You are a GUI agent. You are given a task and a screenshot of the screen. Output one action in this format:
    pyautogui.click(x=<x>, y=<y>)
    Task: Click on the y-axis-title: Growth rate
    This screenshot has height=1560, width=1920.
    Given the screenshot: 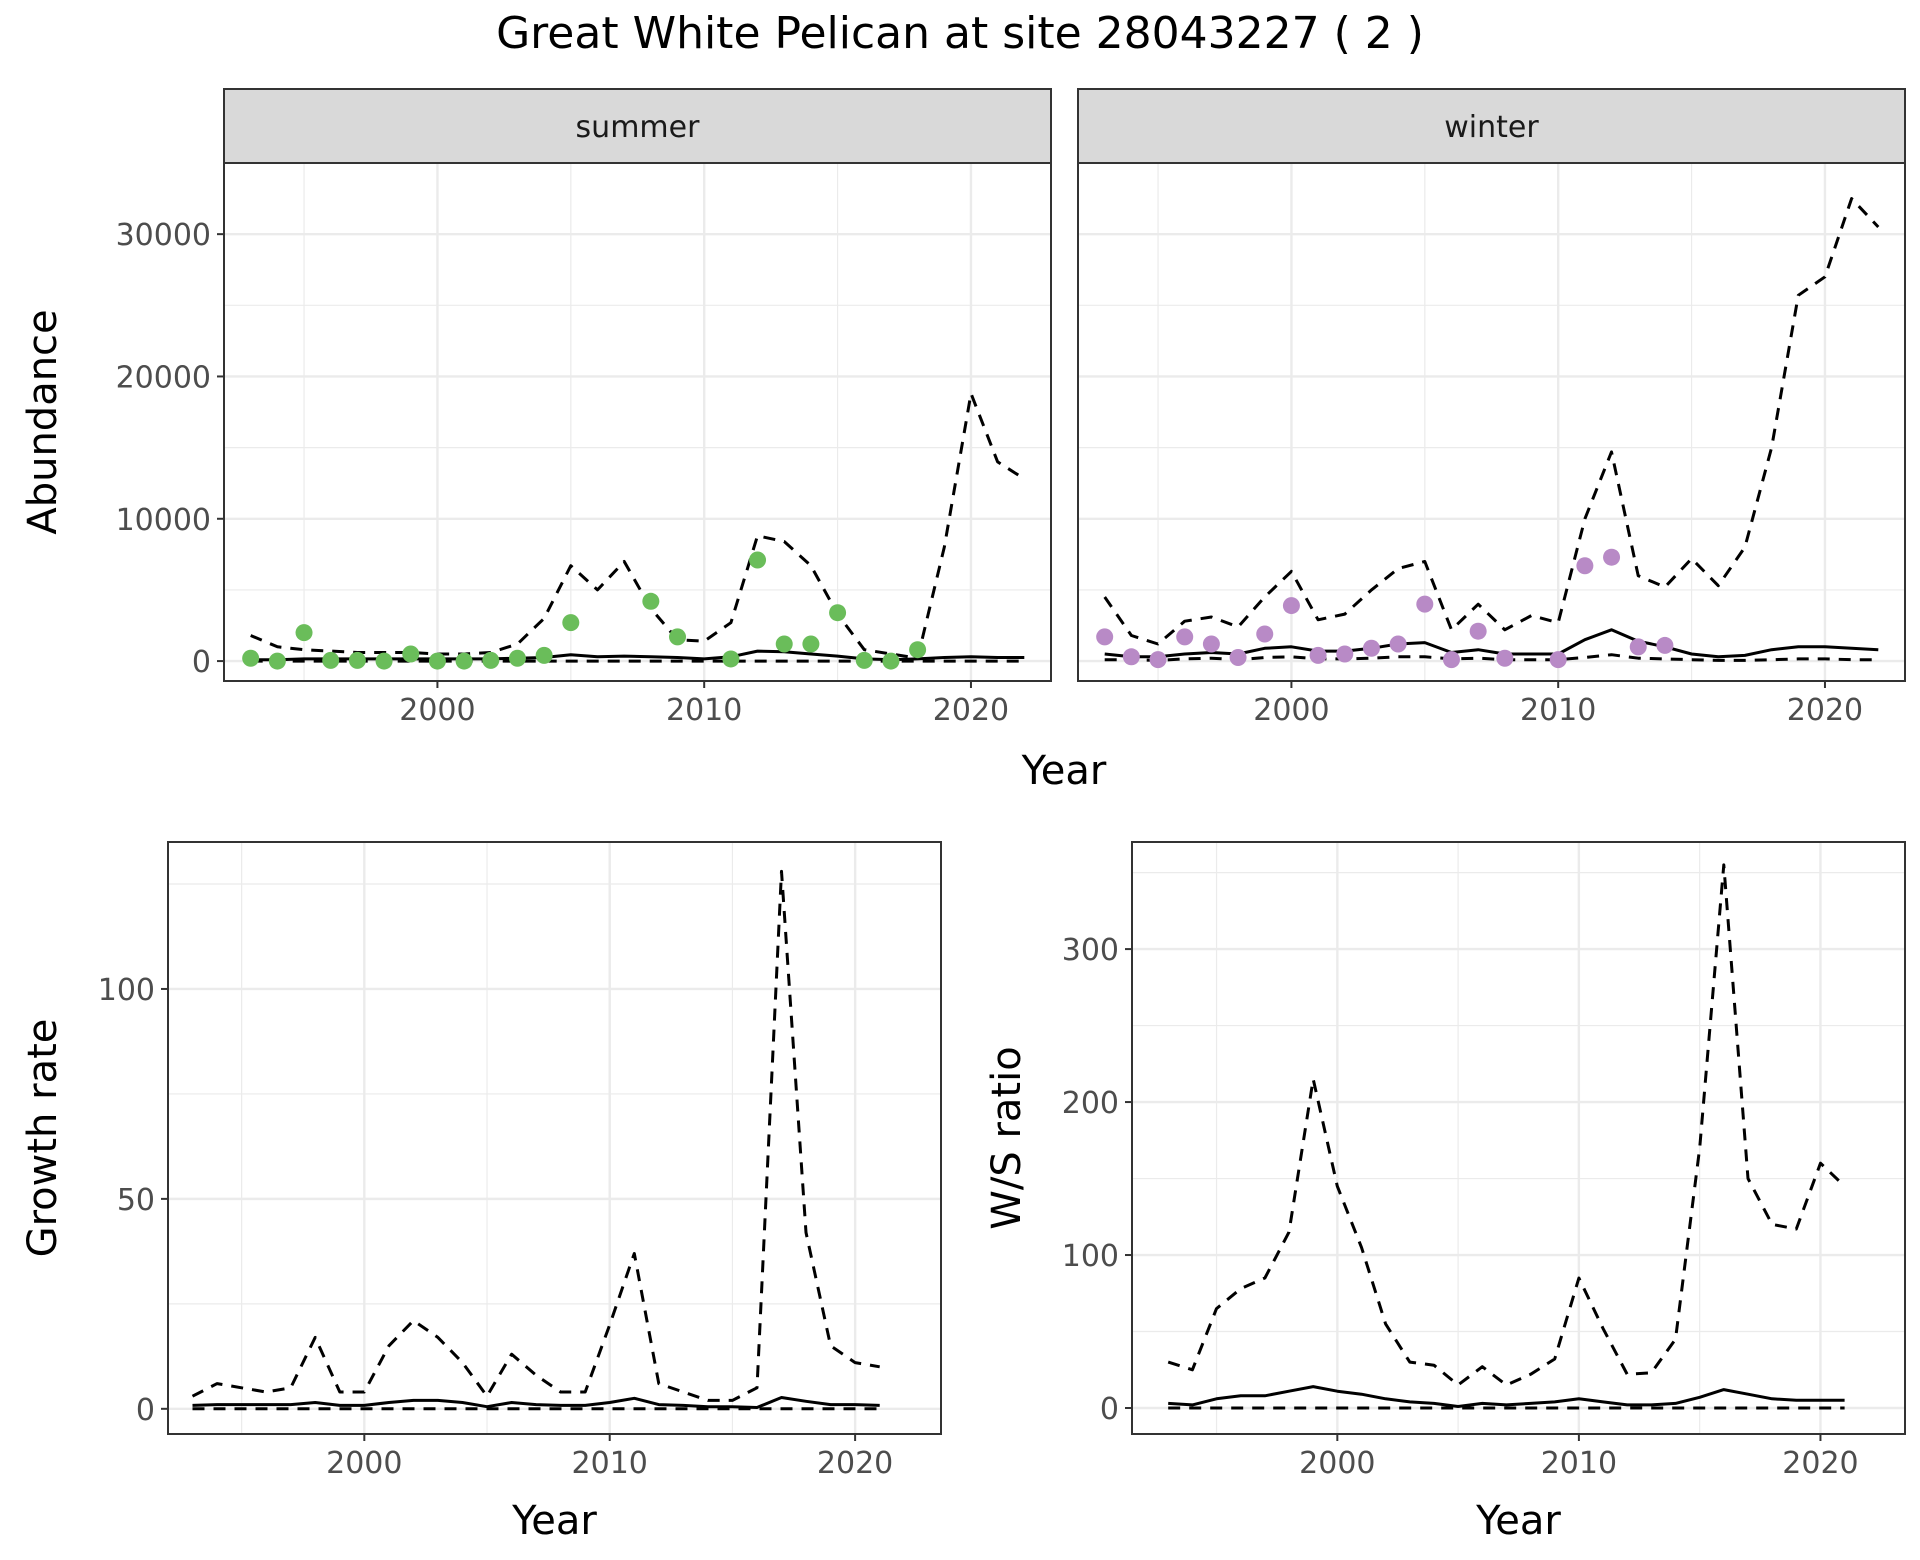 What is the action you would take?
    pyautogui.click(x=43, y=1138)
    